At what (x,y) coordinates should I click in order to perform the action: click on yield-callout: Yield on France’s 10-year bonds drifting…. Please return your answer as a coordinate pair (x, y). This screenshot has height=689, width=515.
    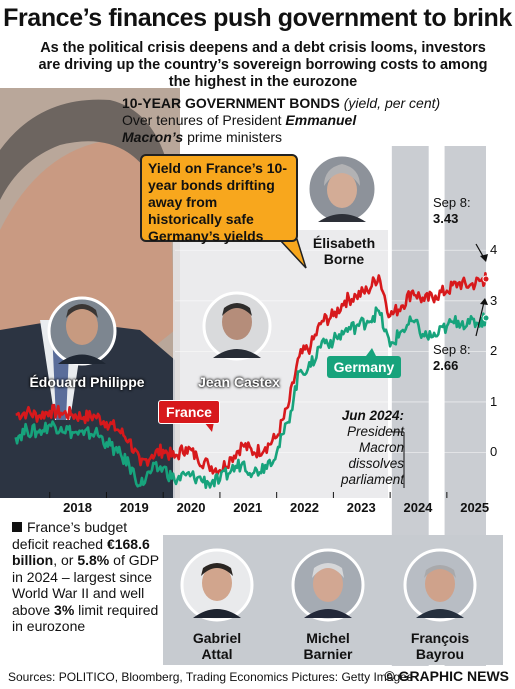
    Looking at the image, I should click on (219, 199).